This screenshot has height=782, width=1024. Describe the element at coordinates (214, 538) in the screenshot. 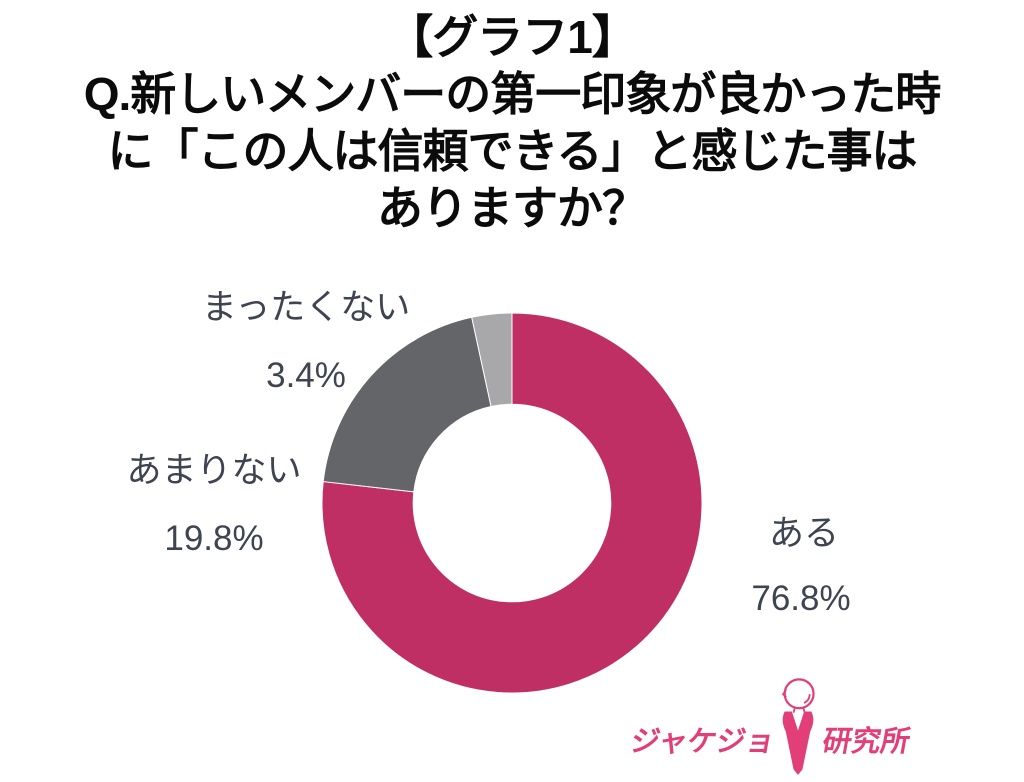

I see `value-amarinai: 19.8%` at that location.